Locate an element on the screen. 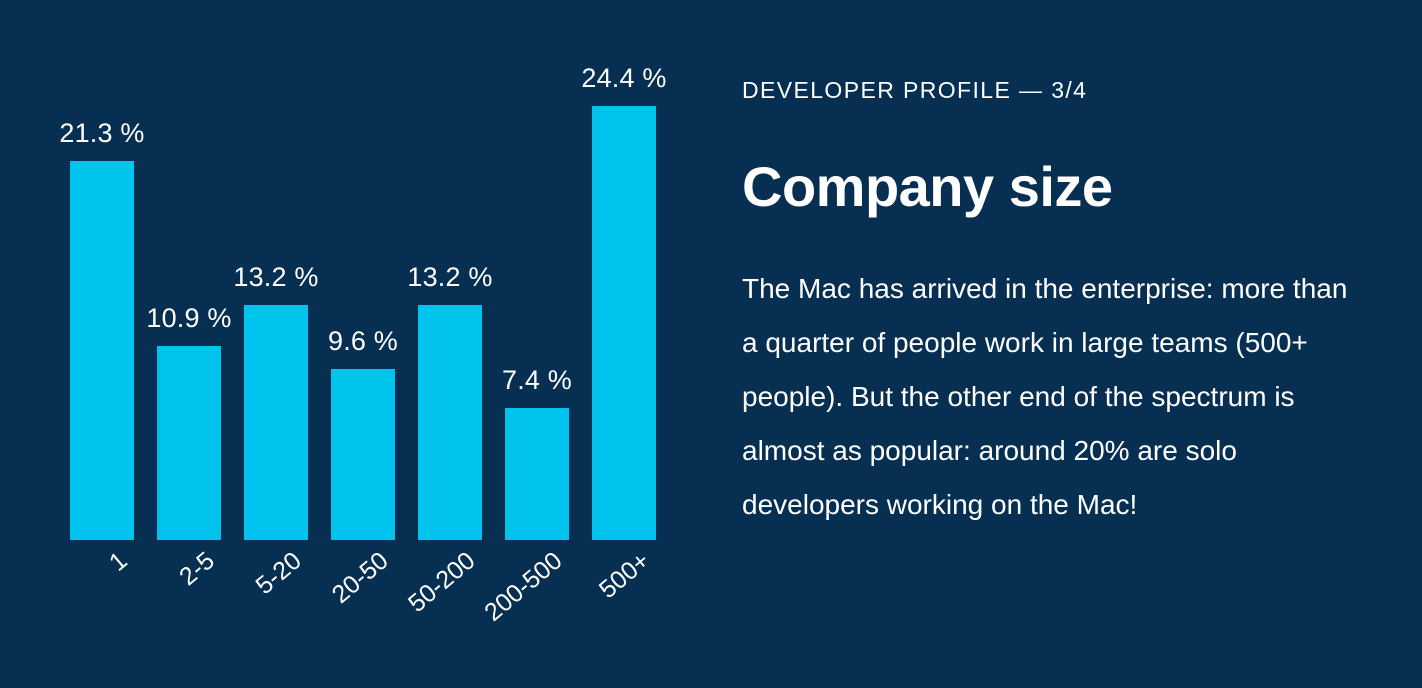  bar-value-label: 10.9 % is located at coordinates (189, 318).